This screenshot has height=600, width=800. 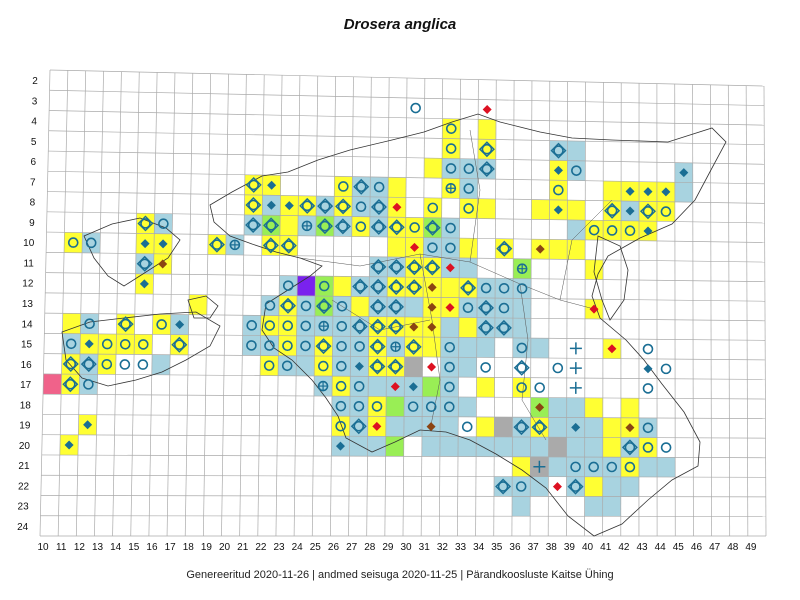 I want to click on column-label: 43, so click(x=642, y=547).